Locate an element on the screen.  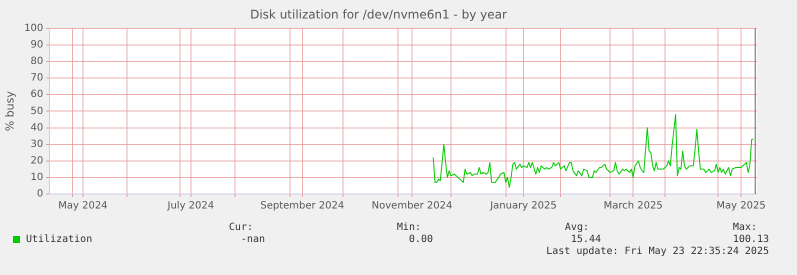
y-tick-label: 40 is located at coordinates (37, 128).